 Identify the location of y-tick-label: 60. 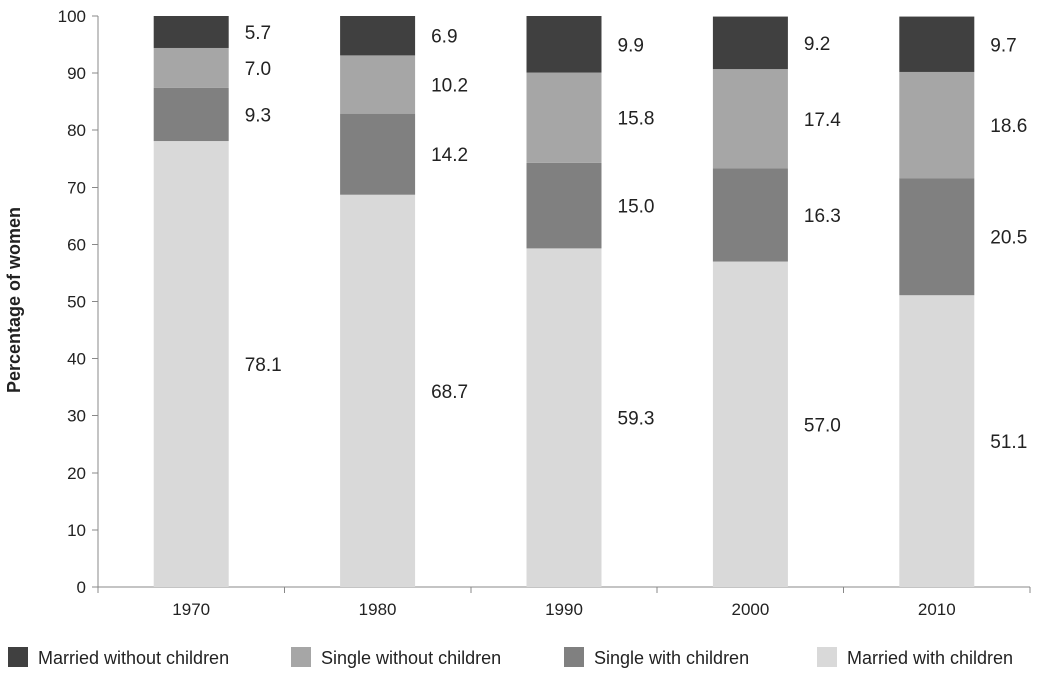
(76, 244).